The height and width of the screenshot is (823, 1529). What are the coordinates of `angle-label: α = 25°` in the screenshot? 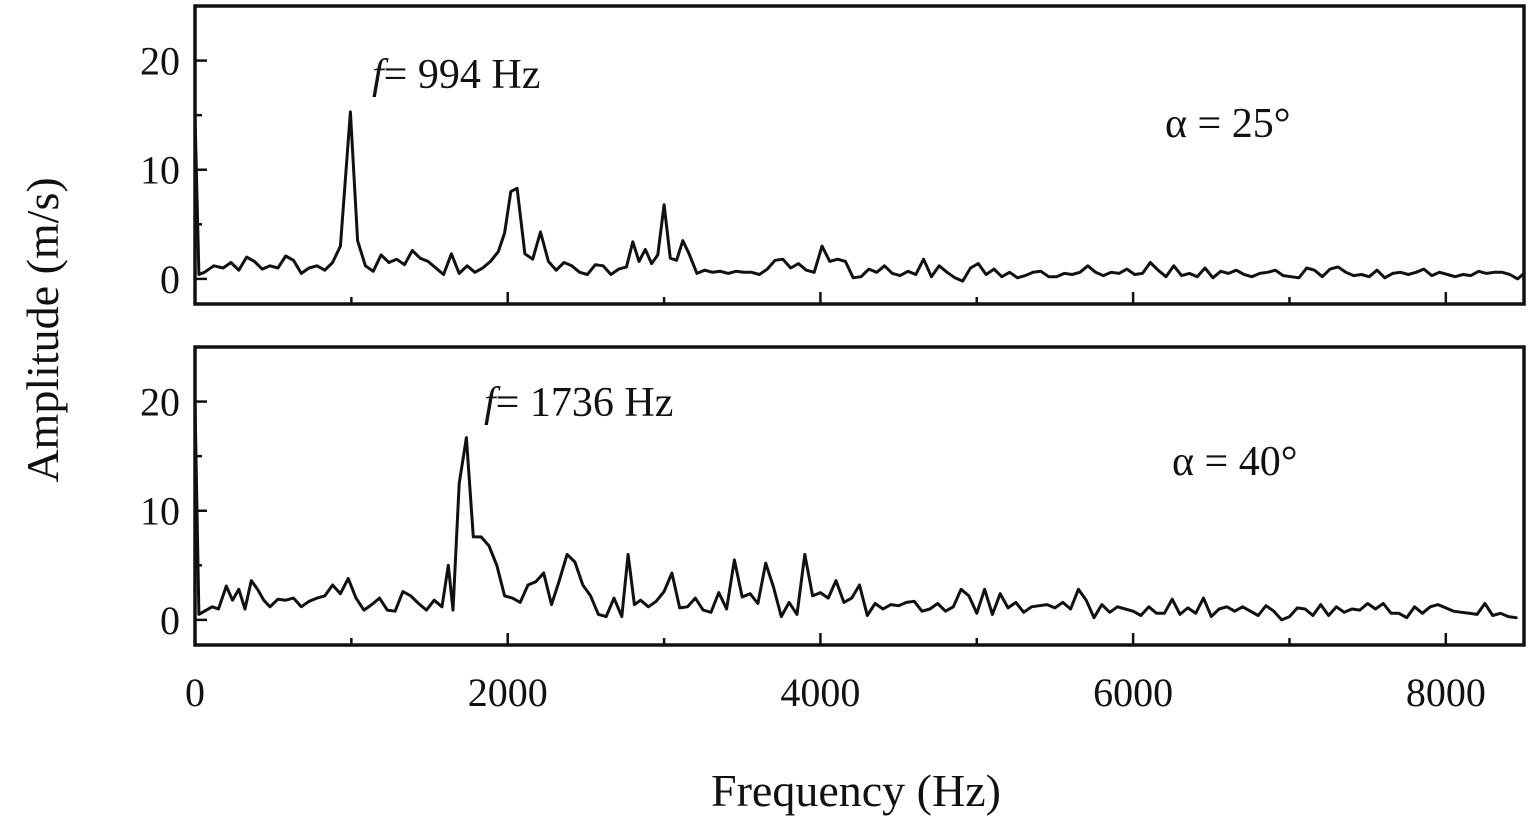 It's located at (1228, 124).